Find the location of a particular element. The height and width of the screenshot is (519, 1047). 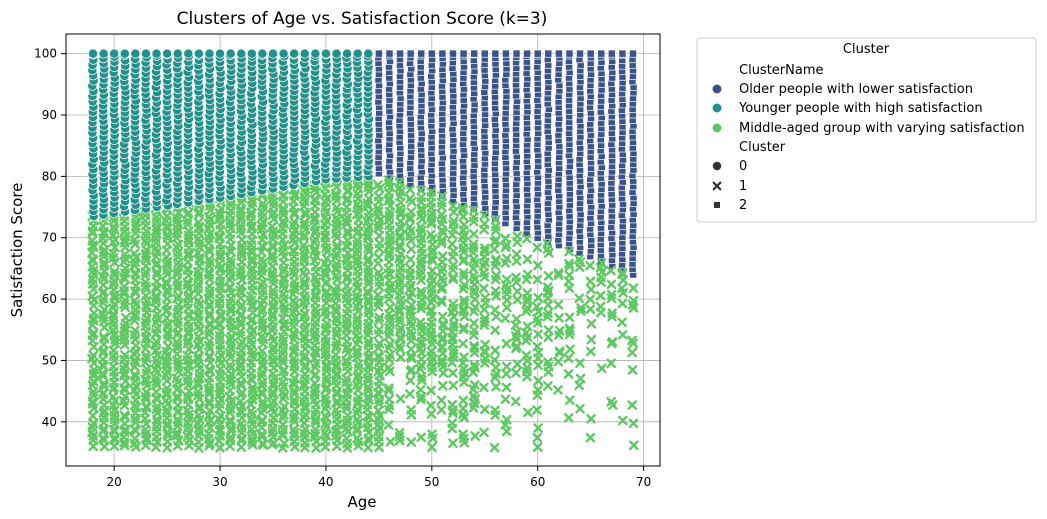

legend-color-swatch is located at coordinates (717, 128).